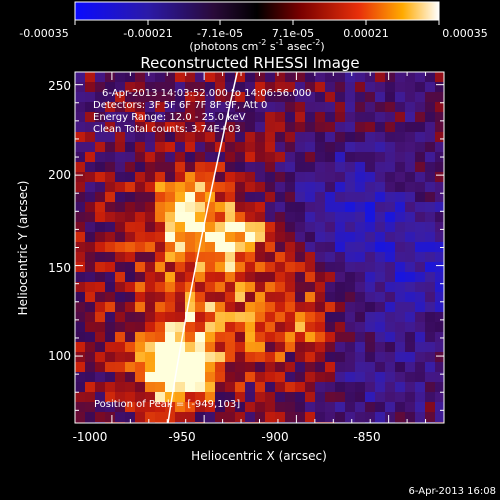  Describe the element at coordinates (274, 437) in the screenshot. I see `x-tick-label: -900` at that location.